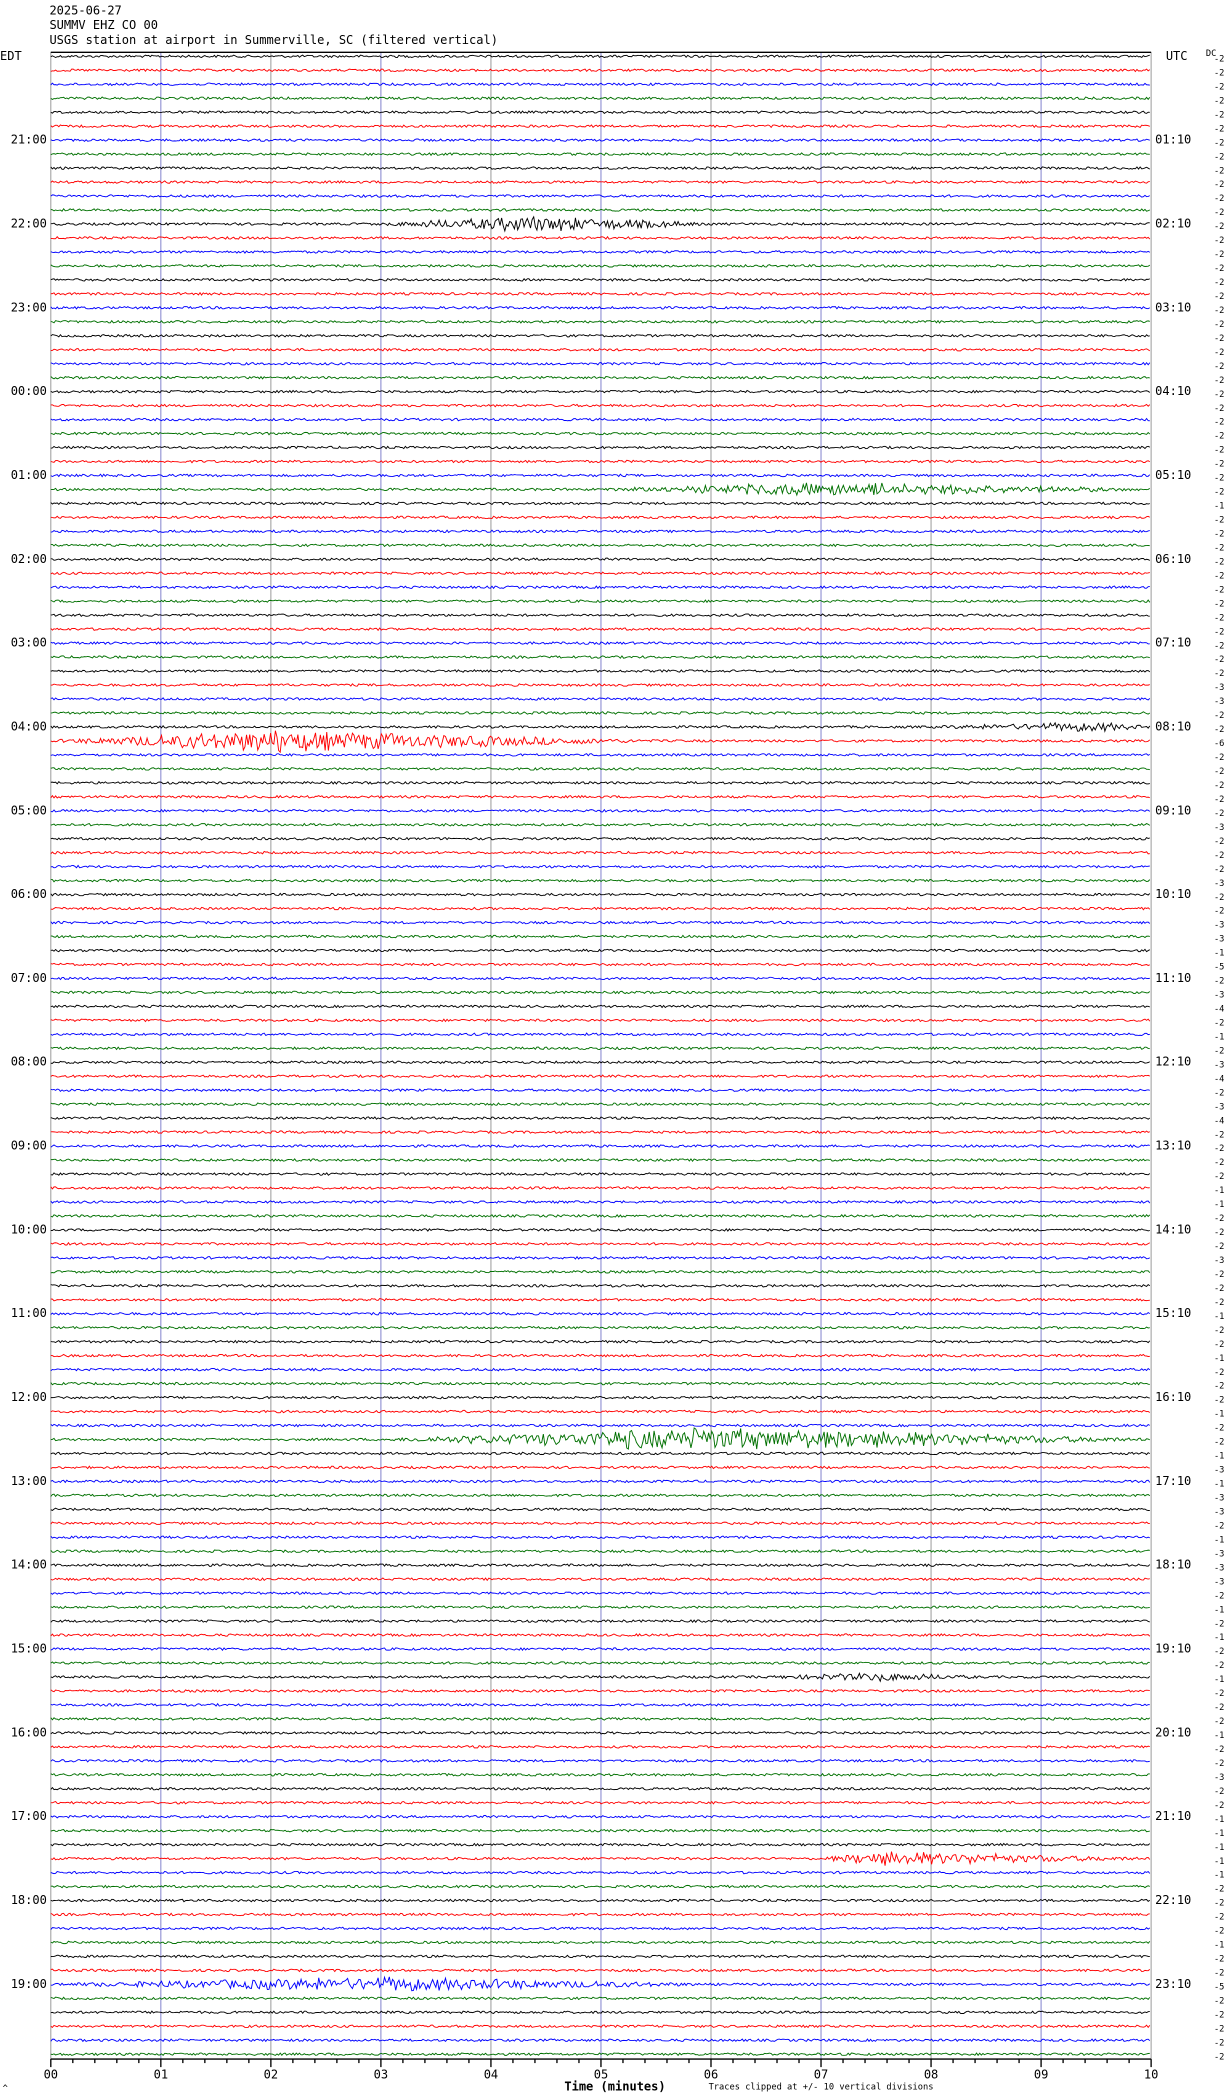 Image resolution: width=1230 pixels, height=2094 pixels. What do you see at coordinates (1173, 1649) in the screenshot?
I see `utc-label: 19:10` at bounding box center [1173, 1649].